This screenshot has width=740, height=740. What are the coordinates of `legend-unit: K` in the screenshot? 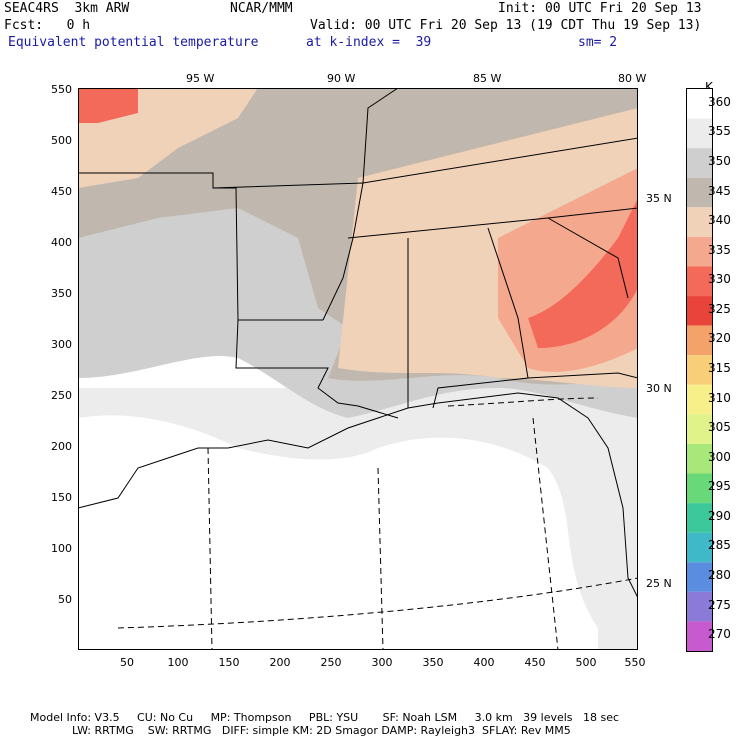 It's located at (709, 87).